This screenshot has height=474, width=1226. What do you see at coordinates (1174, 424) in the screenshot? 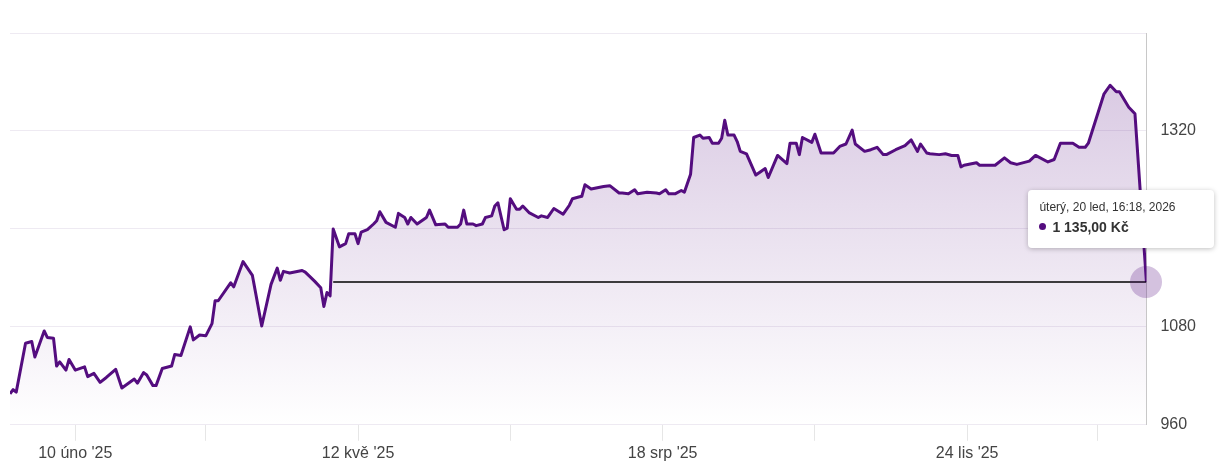
I see `y-tick-label: 960` at bounding box center [1174, 424].